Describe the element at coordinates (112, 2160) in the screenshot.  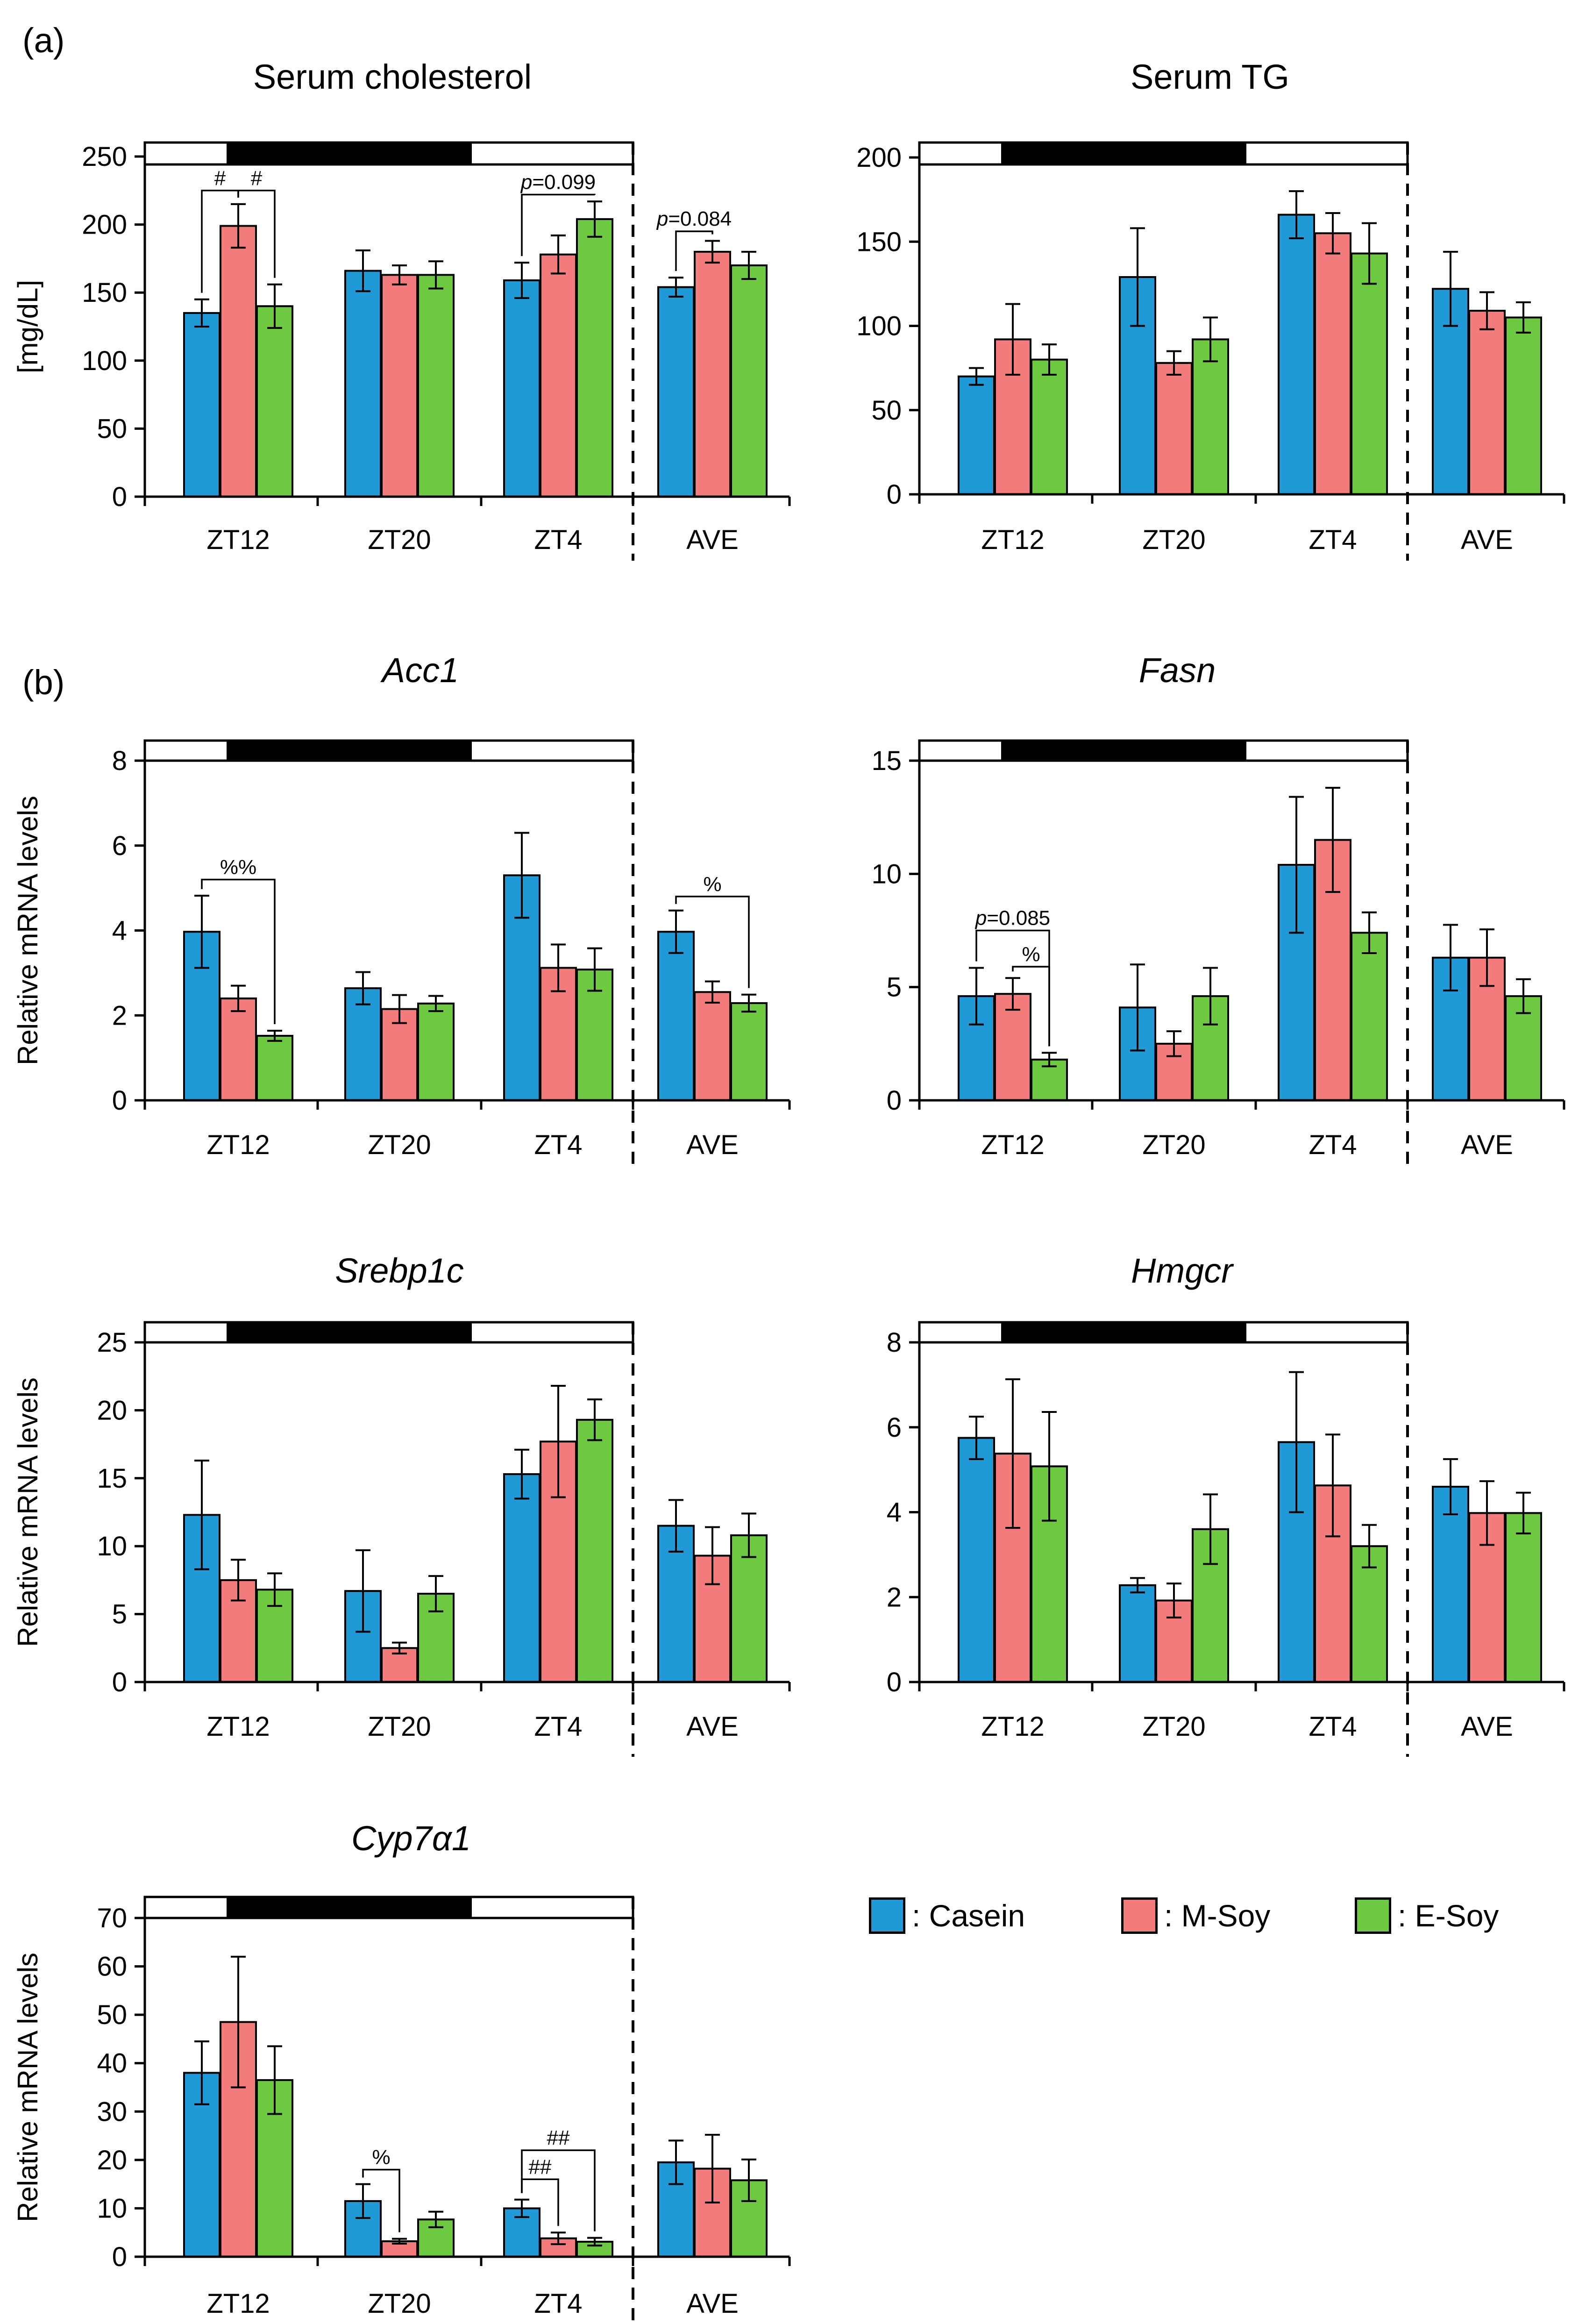
I see `y-tick-label: 20` at that location.